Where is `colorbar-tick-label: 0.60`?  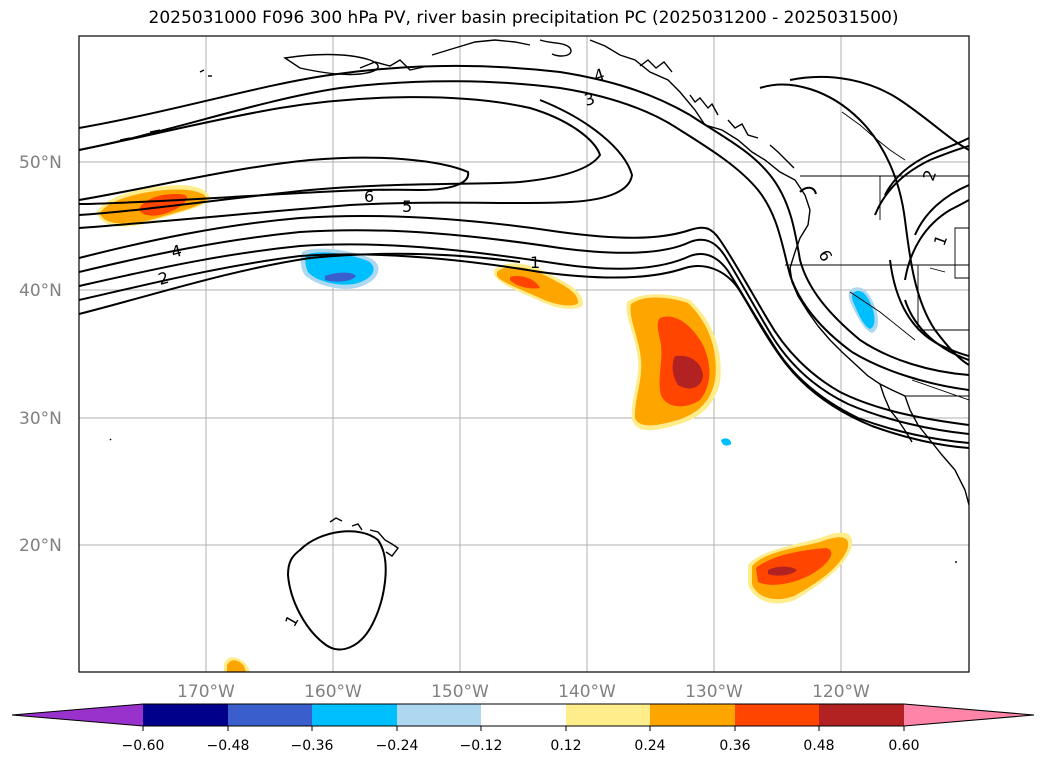
colorbar-tick-label: 0.60 is located at coordinates (903, 746).